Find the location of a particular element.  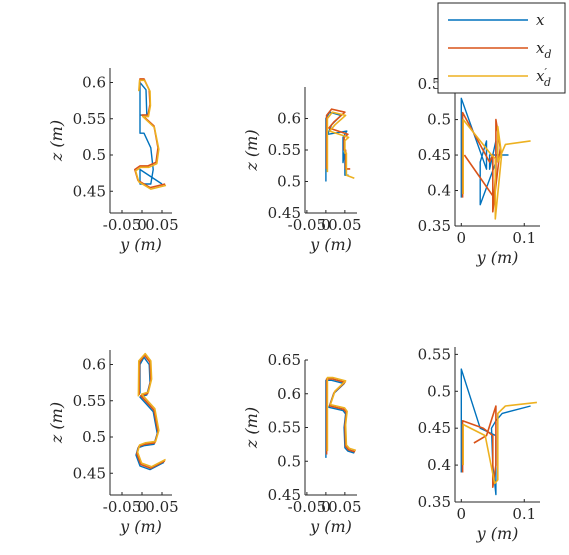

y-tick-label: 0.65 is located at coordinates (284, 360).